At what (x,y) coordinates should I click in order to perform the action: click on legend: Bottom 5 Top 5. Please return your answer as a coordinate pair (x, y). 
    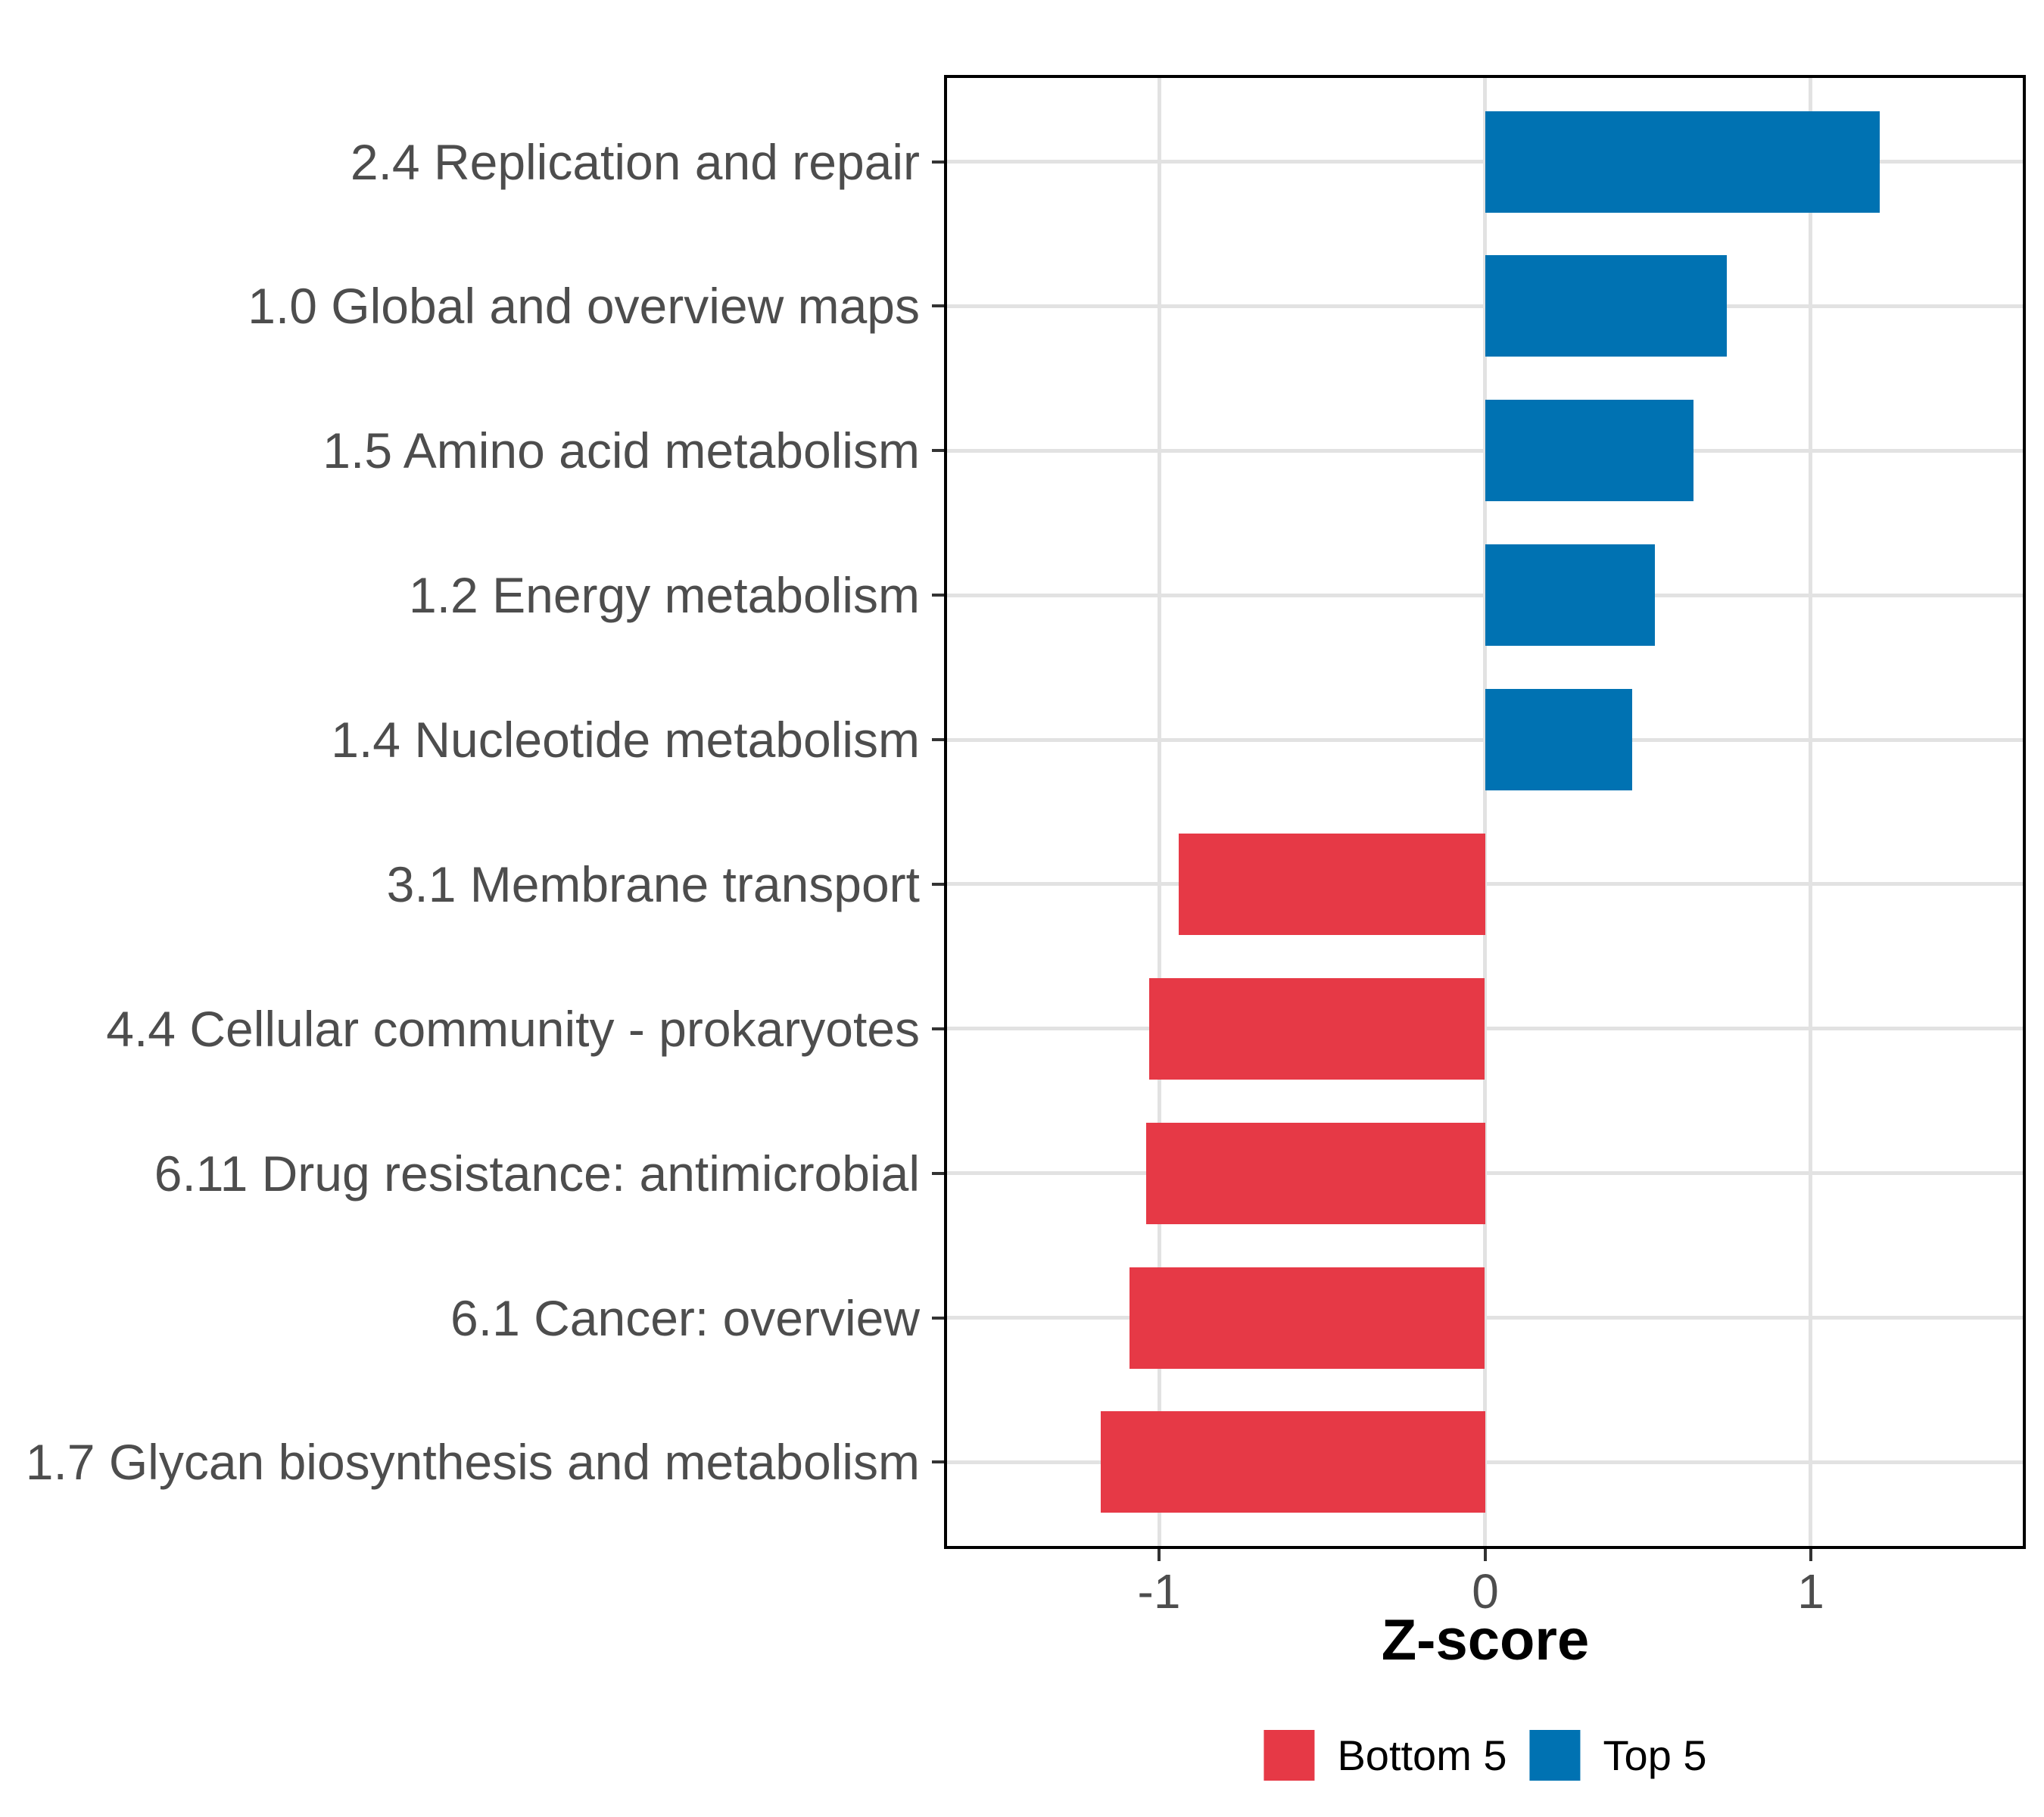
    Looking at the image, I should click on (1485, 1755).